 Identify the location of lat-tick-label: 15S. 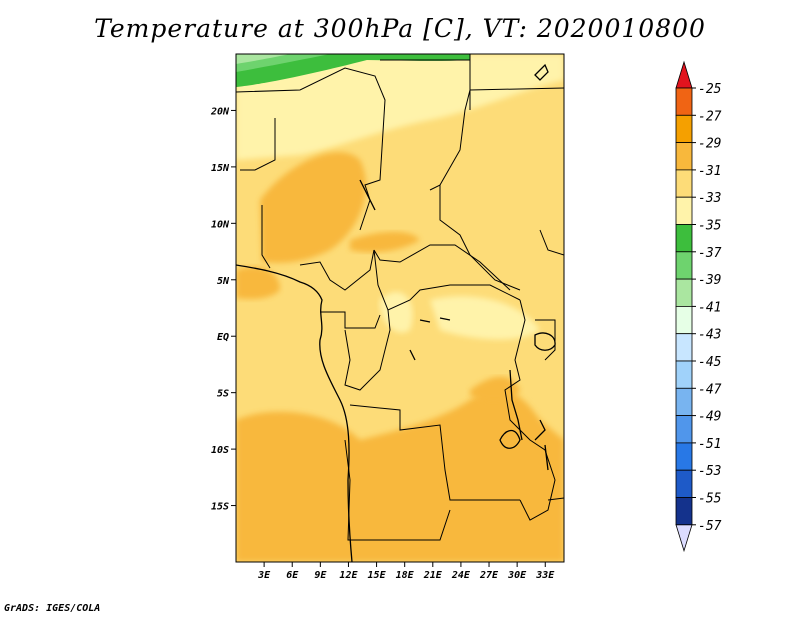
(220, 507).